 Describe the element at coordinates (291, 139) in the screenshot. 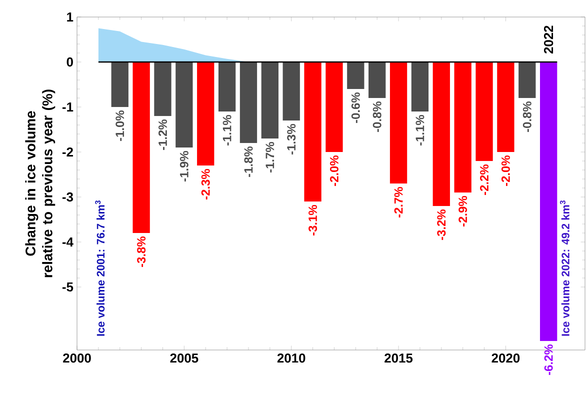

I see `data-label: -1.3%` at that location.